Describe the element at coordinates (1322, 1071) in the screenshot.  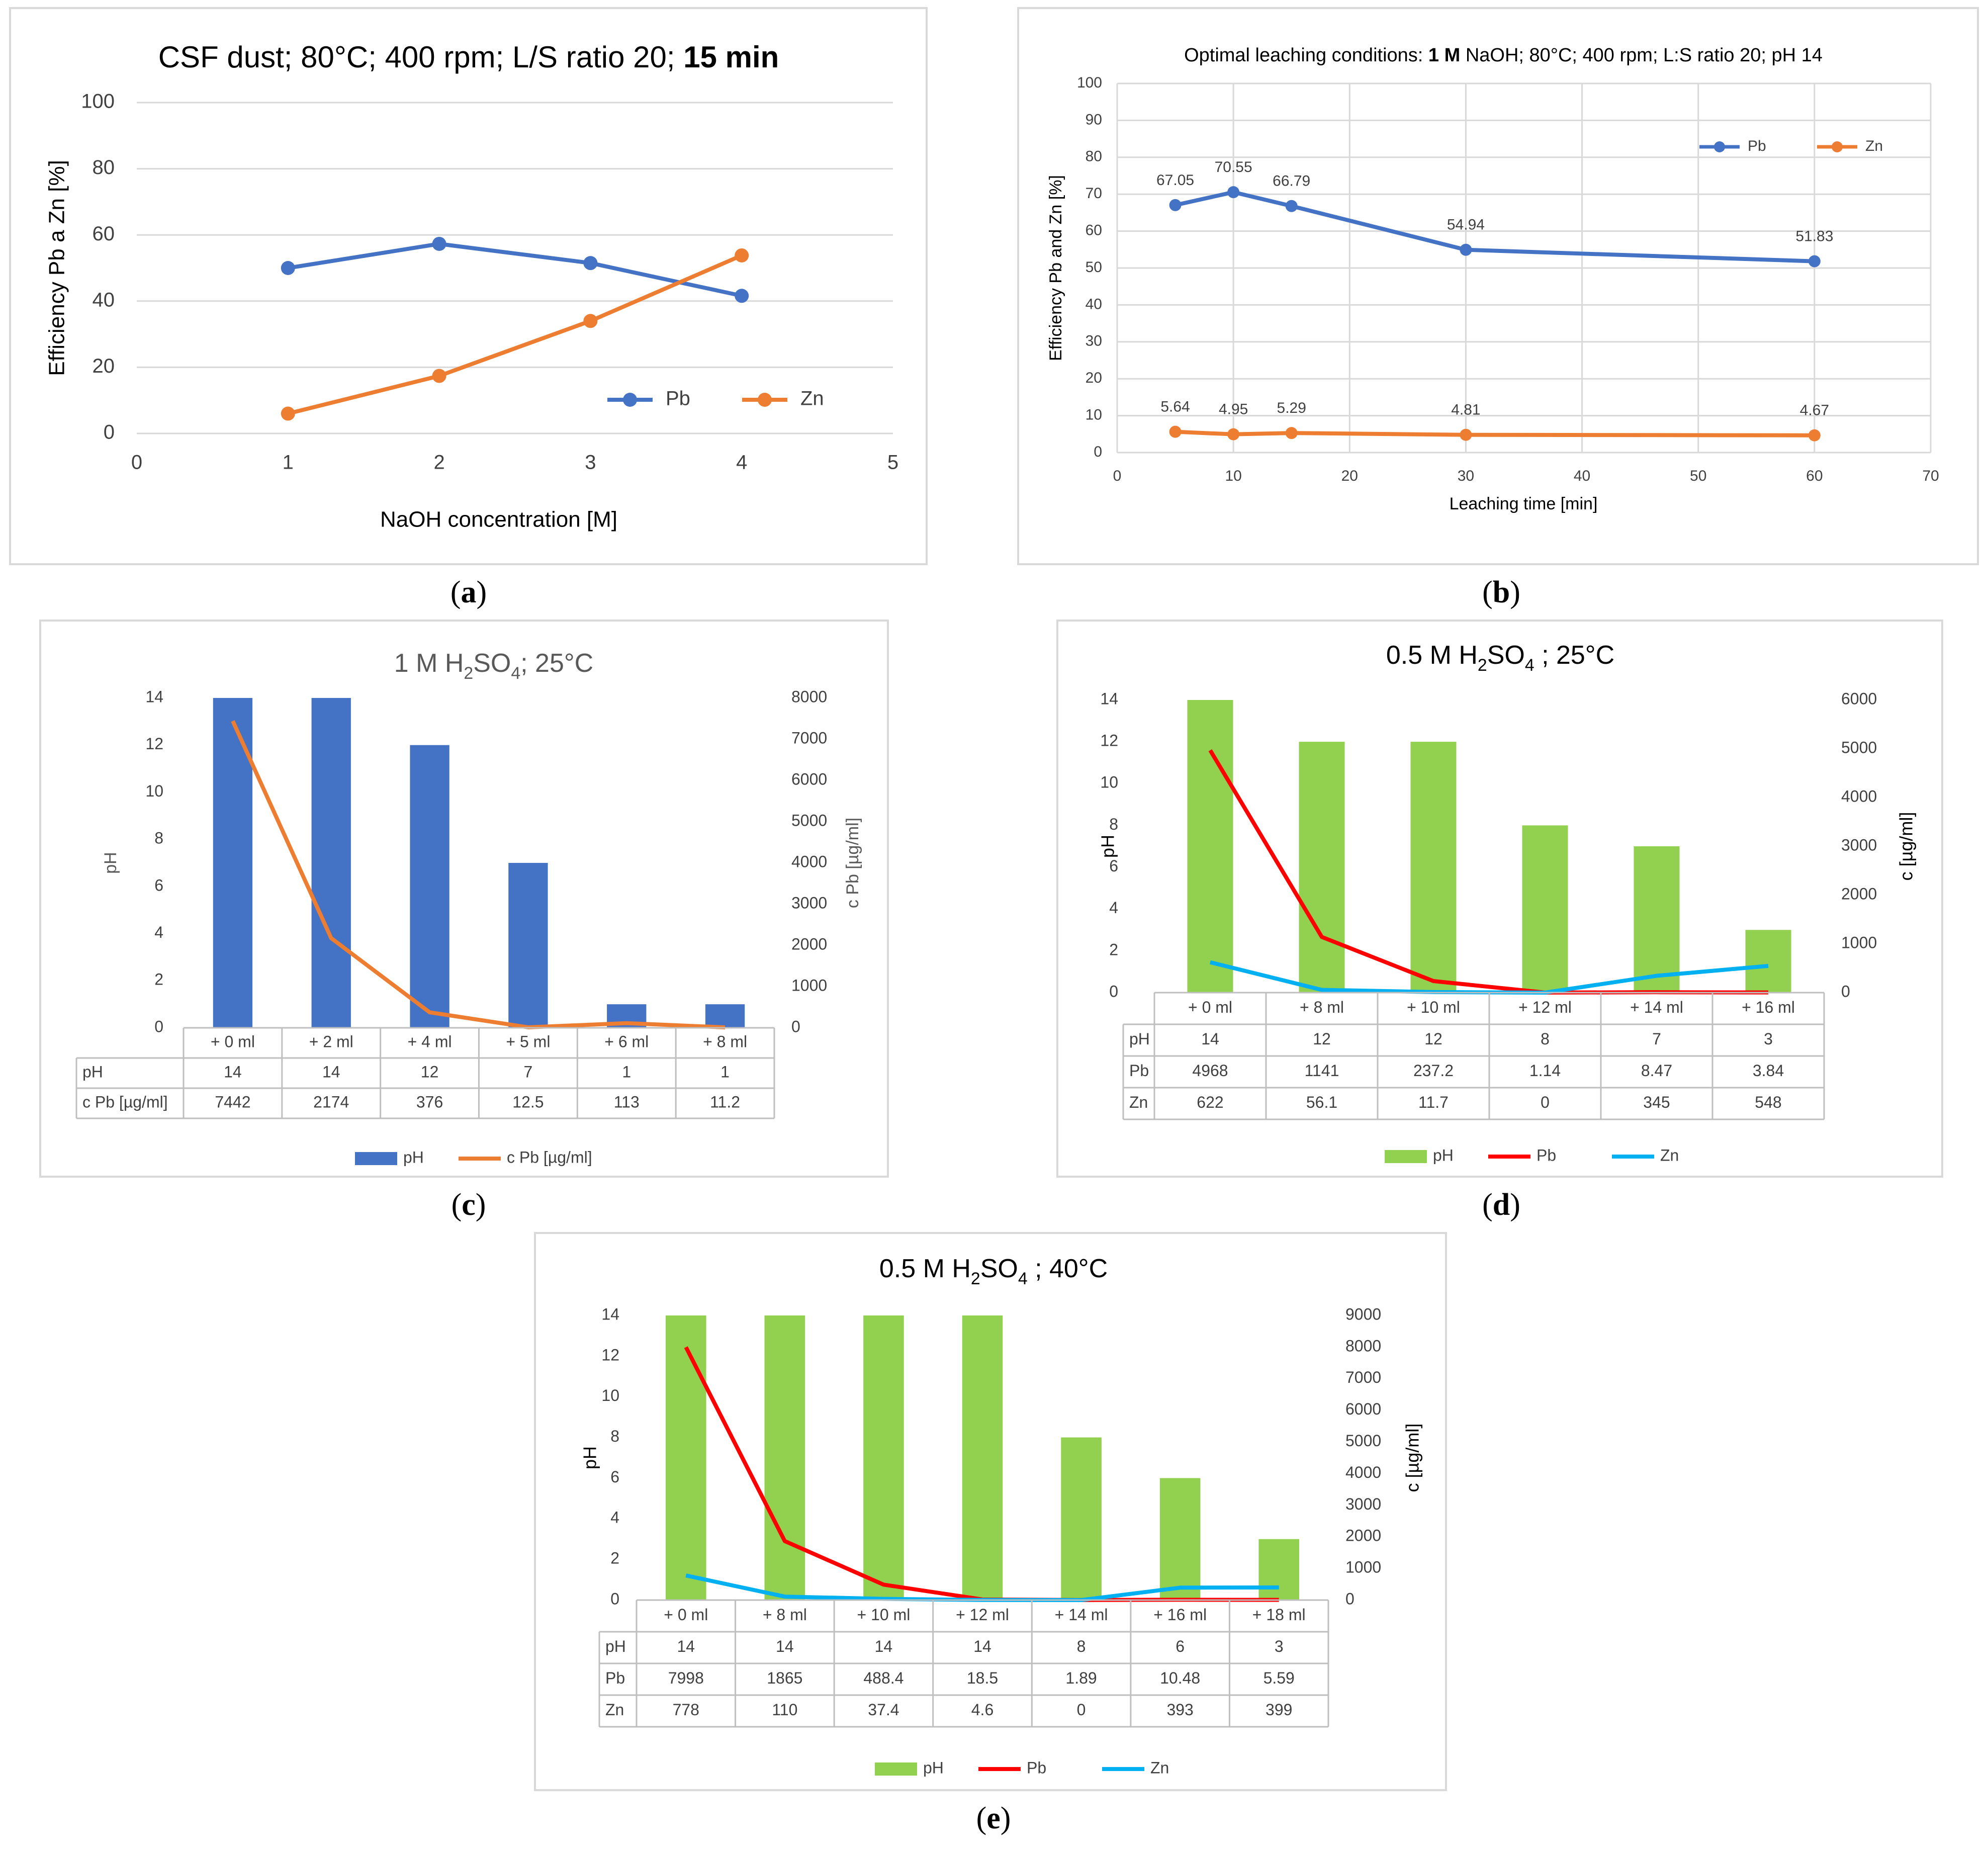
I see `table-cell: 1141` at that location.